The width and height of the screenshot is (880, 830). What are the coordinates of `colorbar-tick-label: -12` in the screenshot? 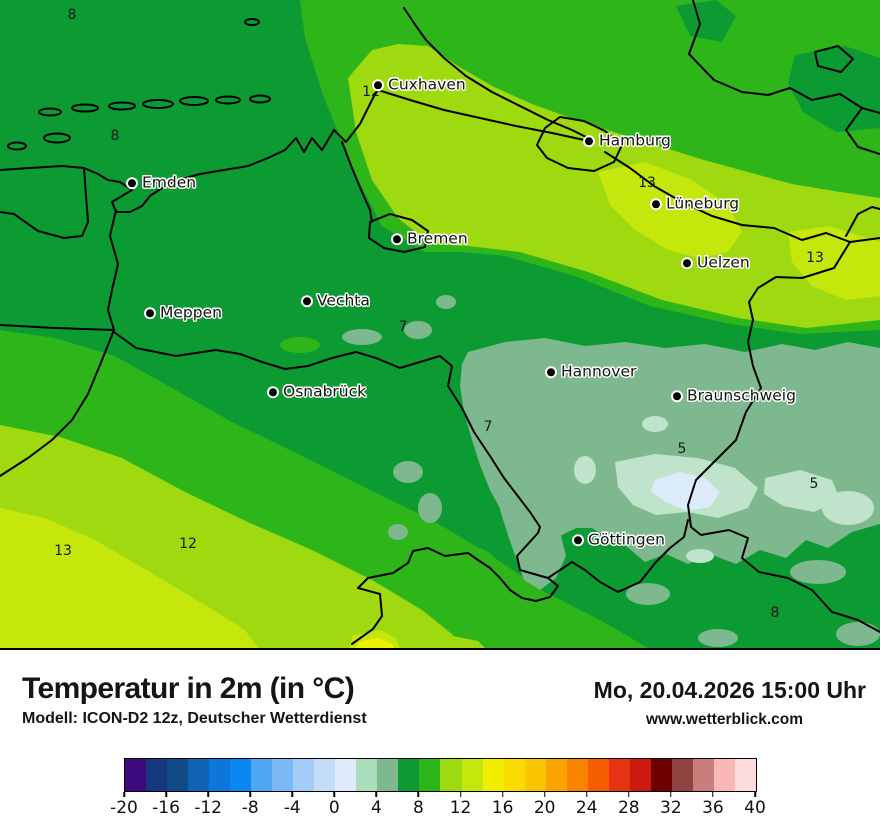 It's located at (208, 808).